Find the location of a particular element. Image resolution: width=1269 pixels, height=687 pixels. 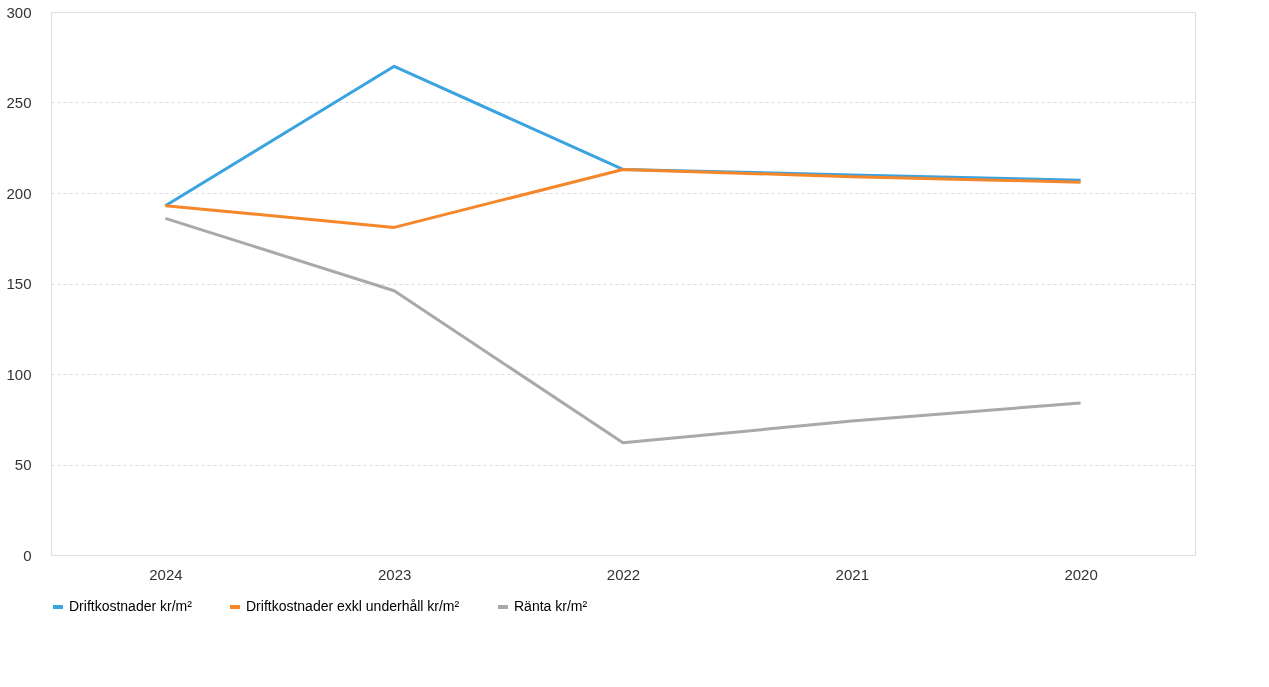

x-tick-label: 2024 is located at coordinates (166, 574).